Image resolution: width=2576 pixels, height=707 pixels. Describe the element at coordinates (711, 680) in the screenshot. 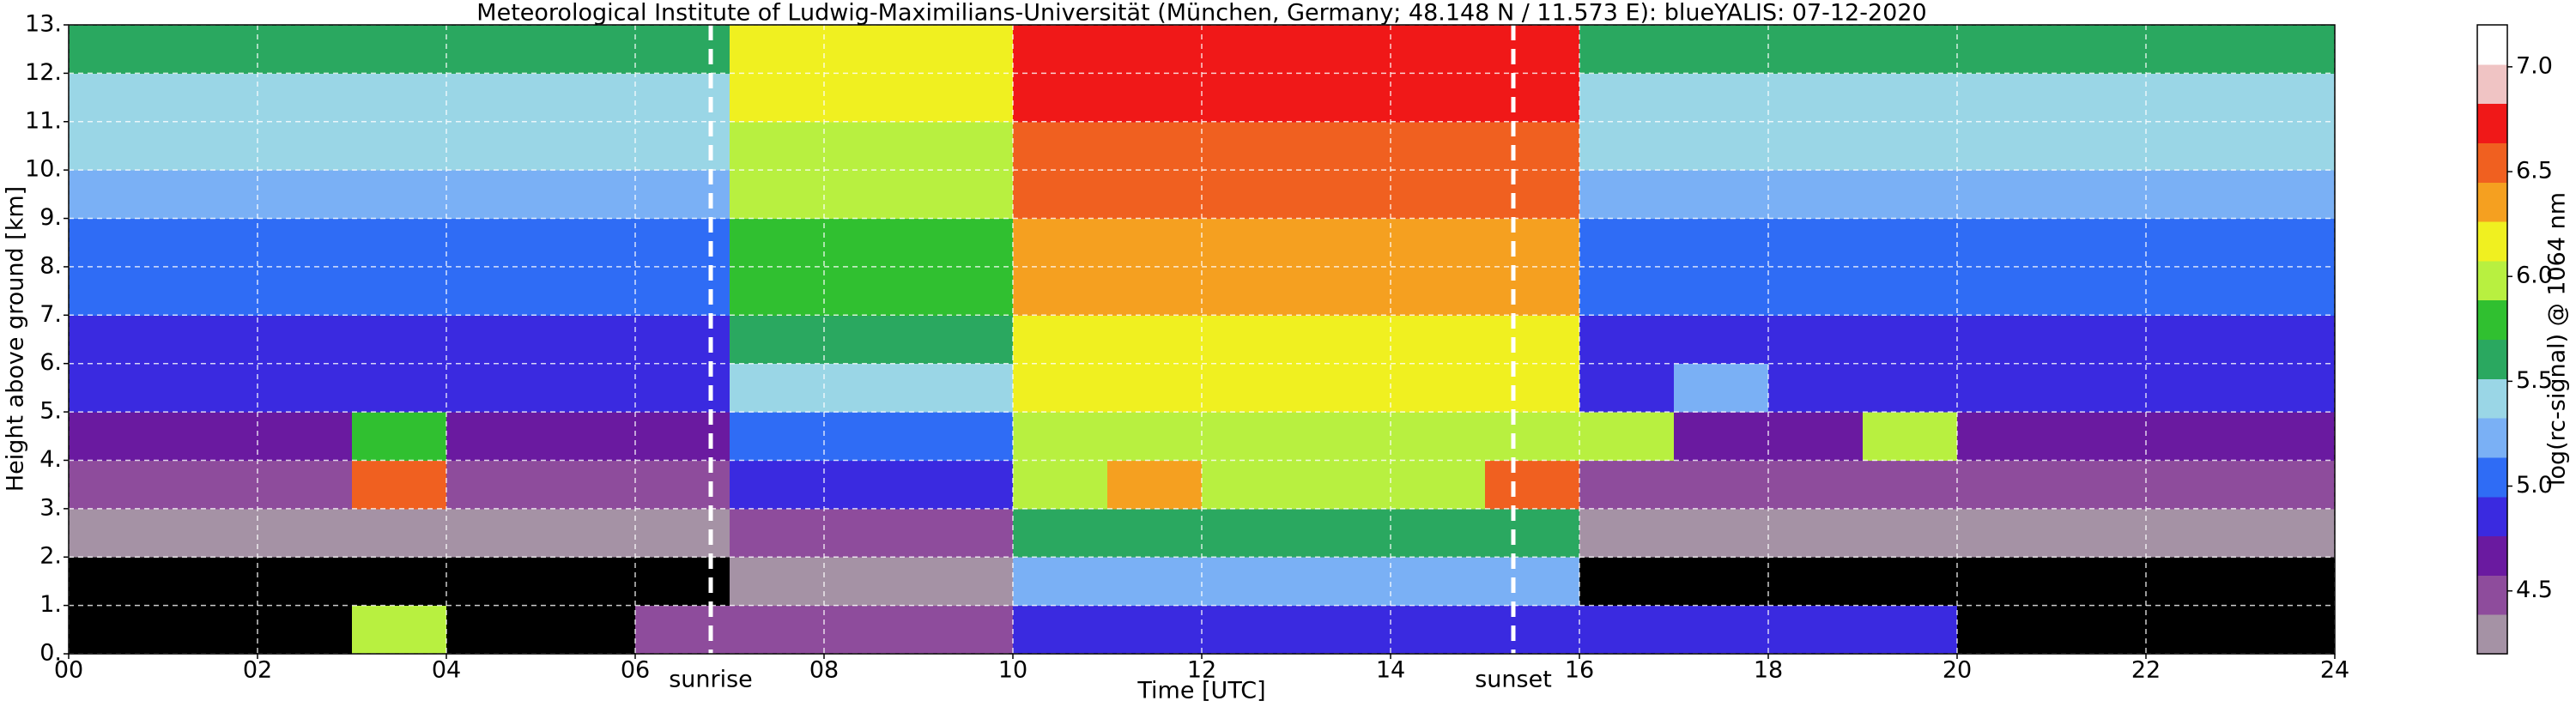

I see `annotation-label: sunrise` at that location.